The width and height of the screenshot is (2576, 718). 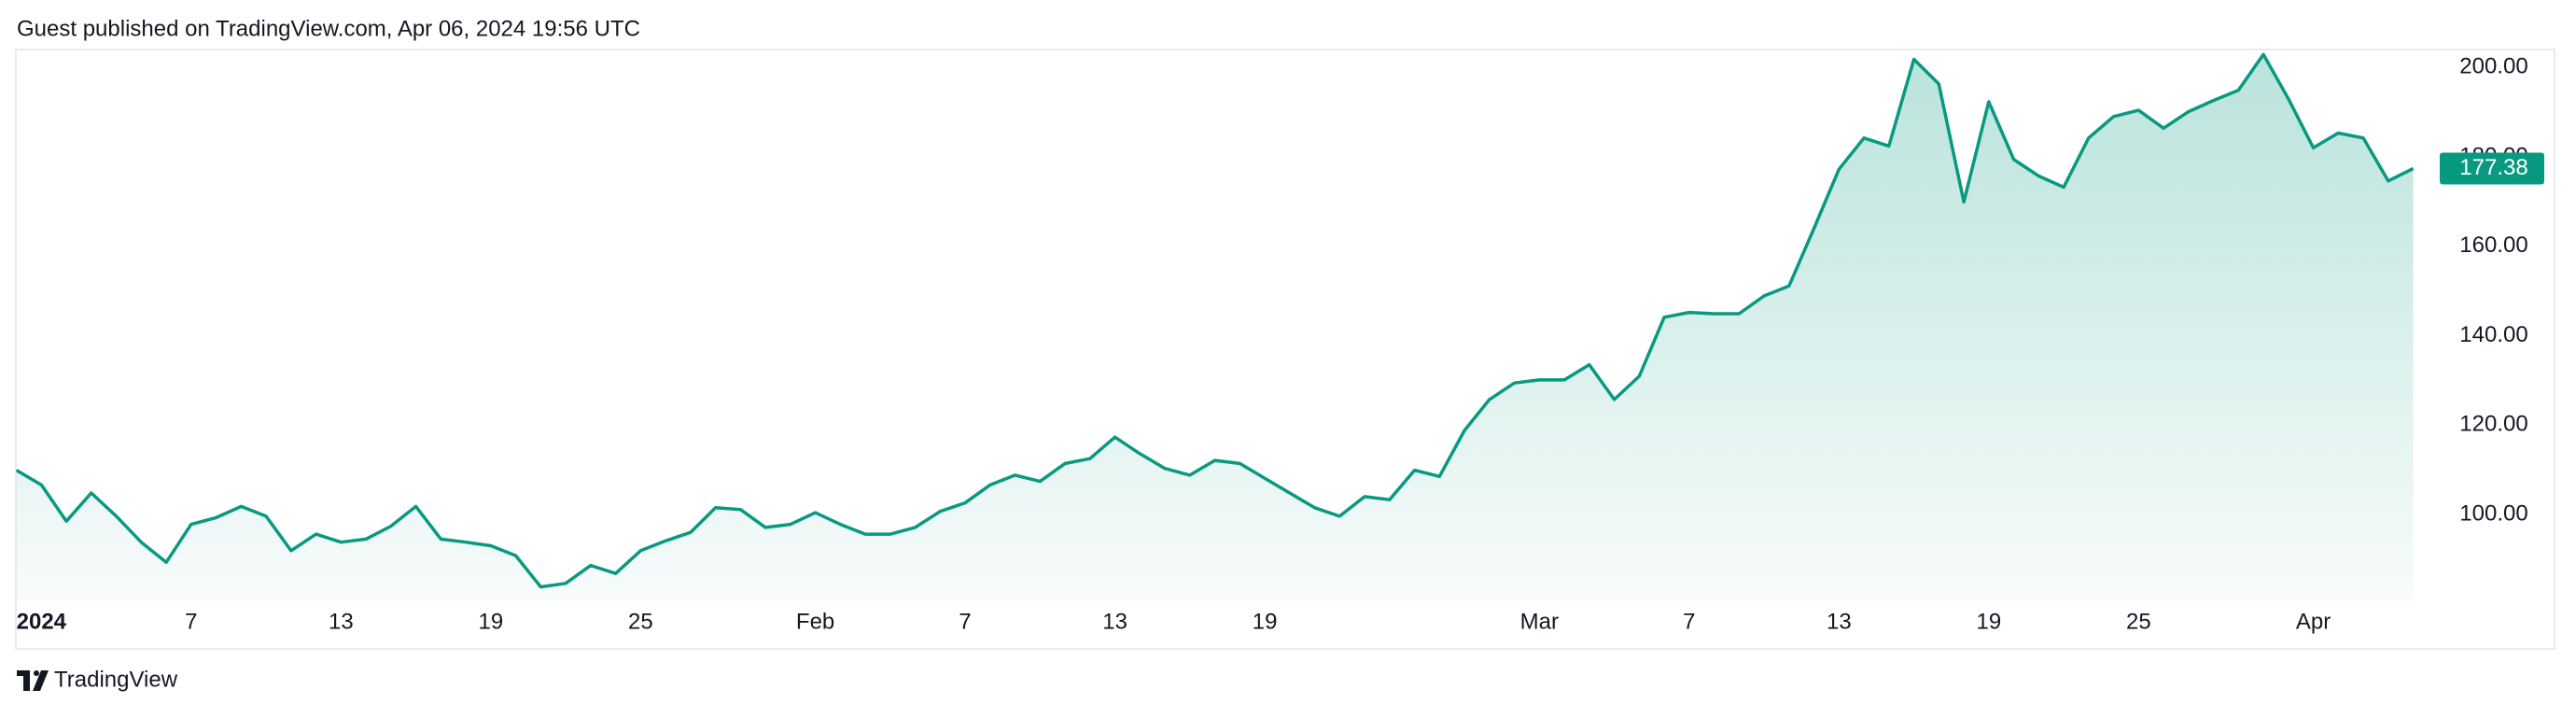 I want to click on y-tick-label: 160.00, so click(x=2493, y=245).